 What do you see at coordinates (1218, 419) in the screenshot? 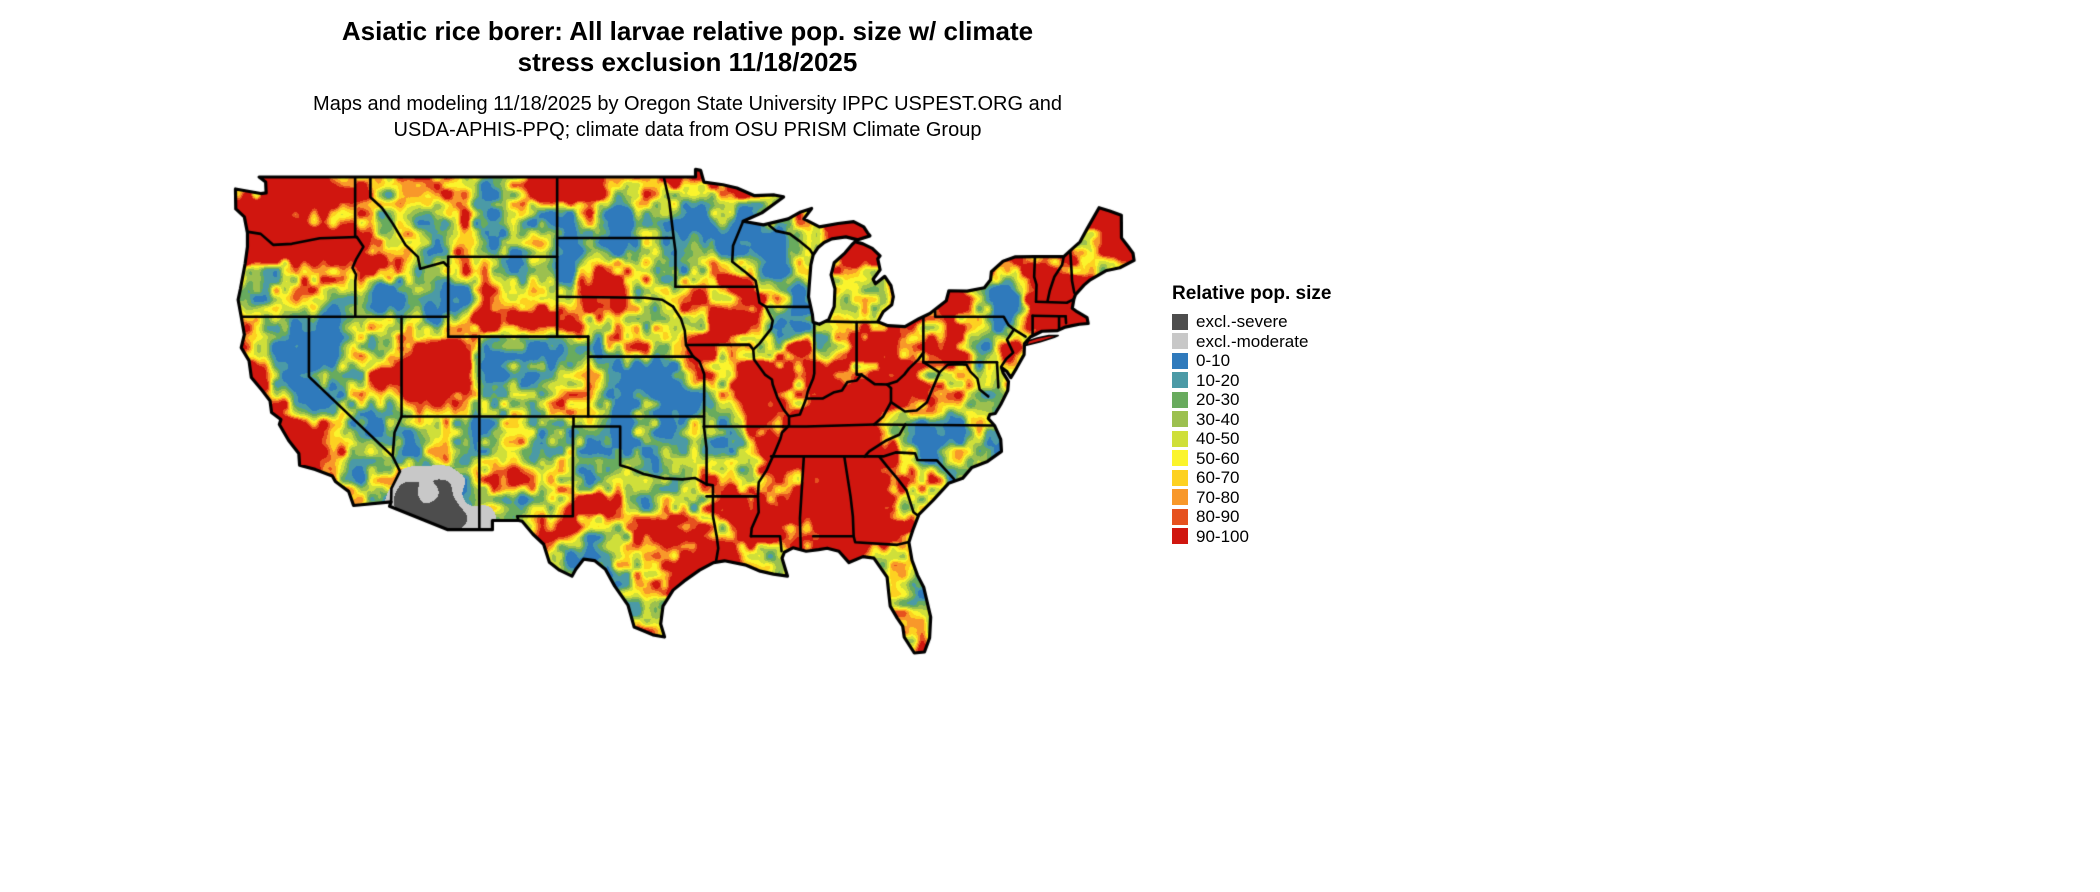
I see `legend-label: 30-40` at bounding box center [1218, 419].